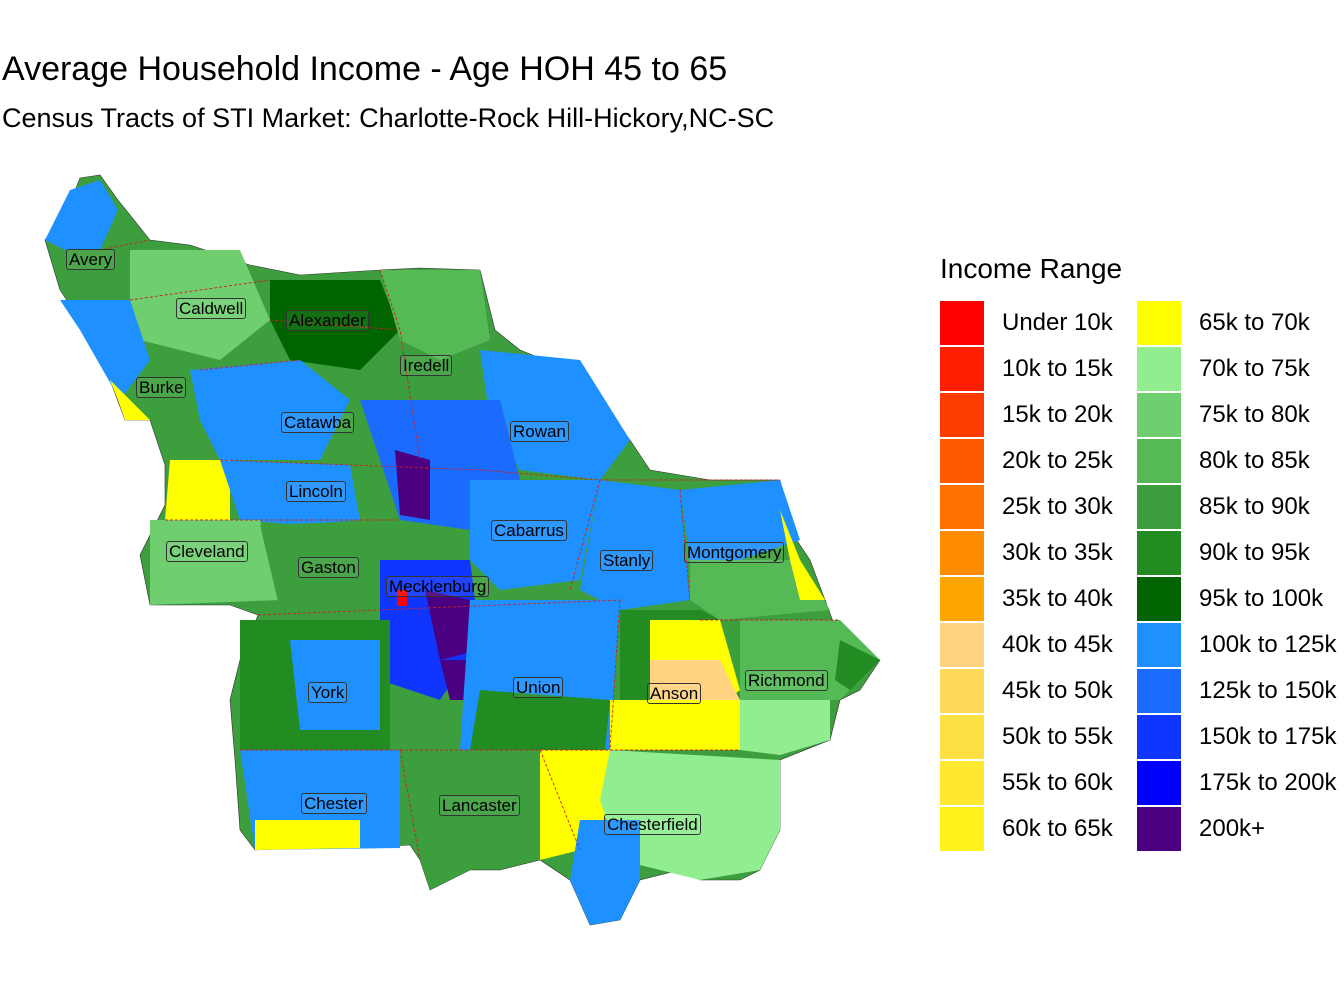 This screenshot has height=1008, width=1344. Describe the element at coordinates (1057, 736) in the screenshot. I see `legend-label: 50k to 55k` at that location.